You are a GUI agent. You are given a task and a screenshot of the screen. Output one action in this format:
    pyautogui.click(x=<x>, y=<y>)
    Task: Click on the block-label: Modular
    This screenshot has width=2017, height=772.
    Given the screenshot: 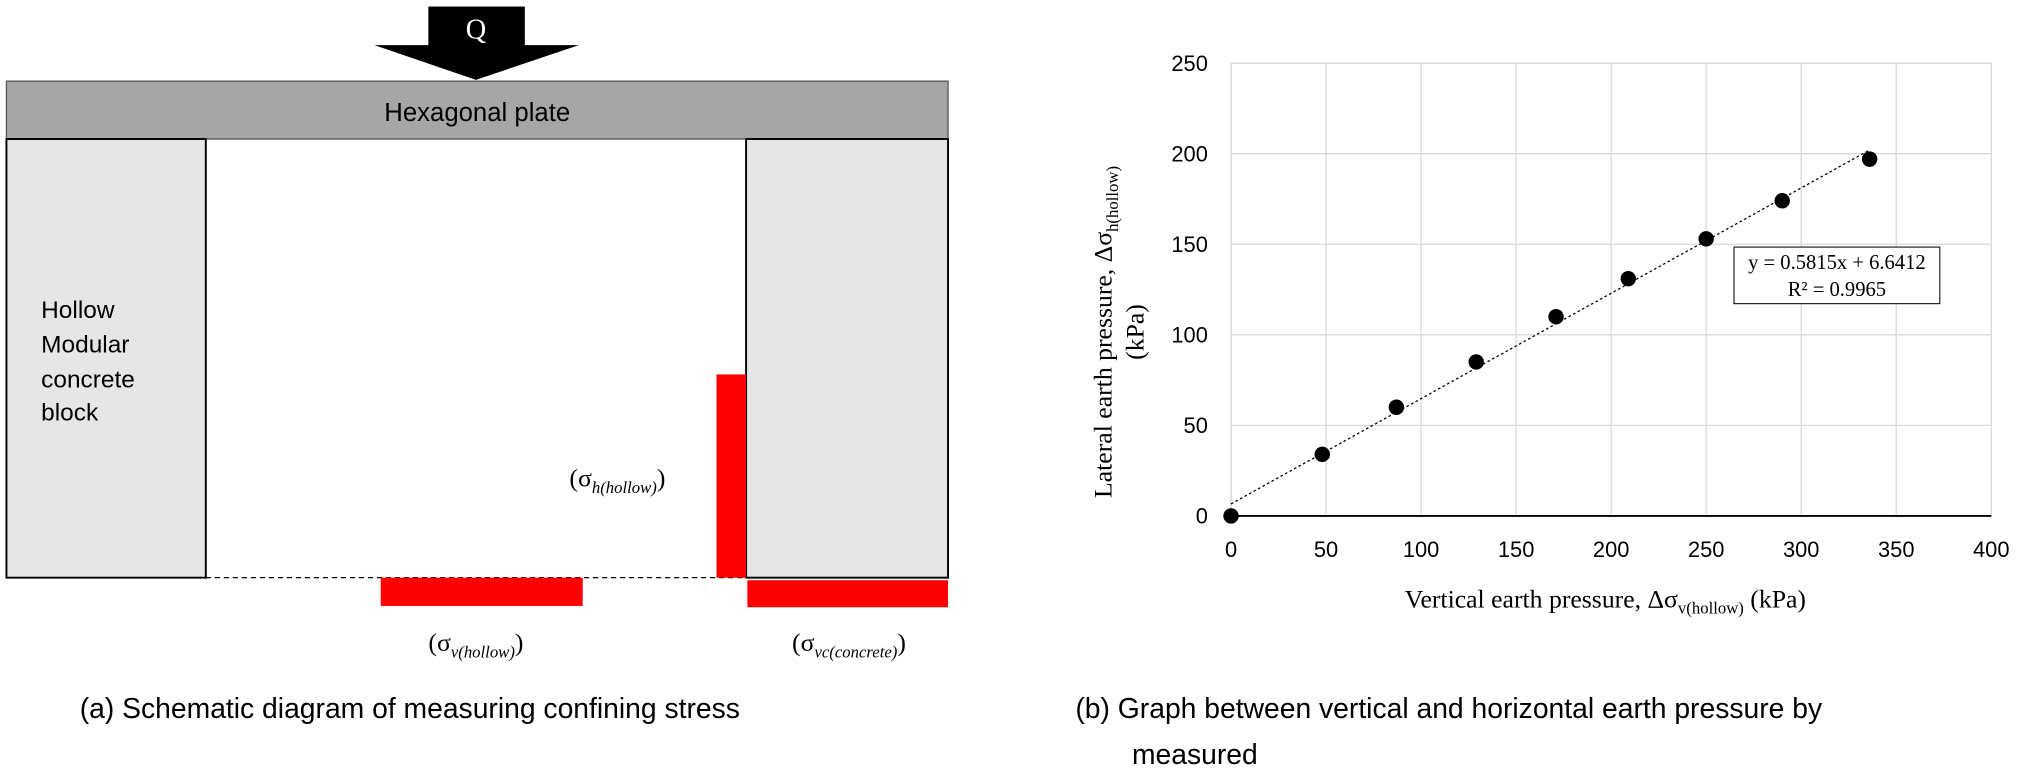 What is the action you would take?
    pyautogui.click(x=85, y=345)
    